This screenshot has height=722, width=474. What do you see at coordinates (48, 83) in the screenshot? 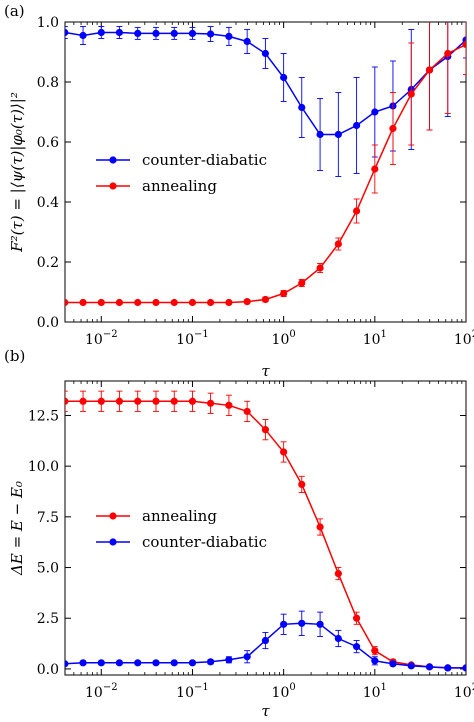
I see `y-tick-label: 0.8` at bounding box center [48, 83].